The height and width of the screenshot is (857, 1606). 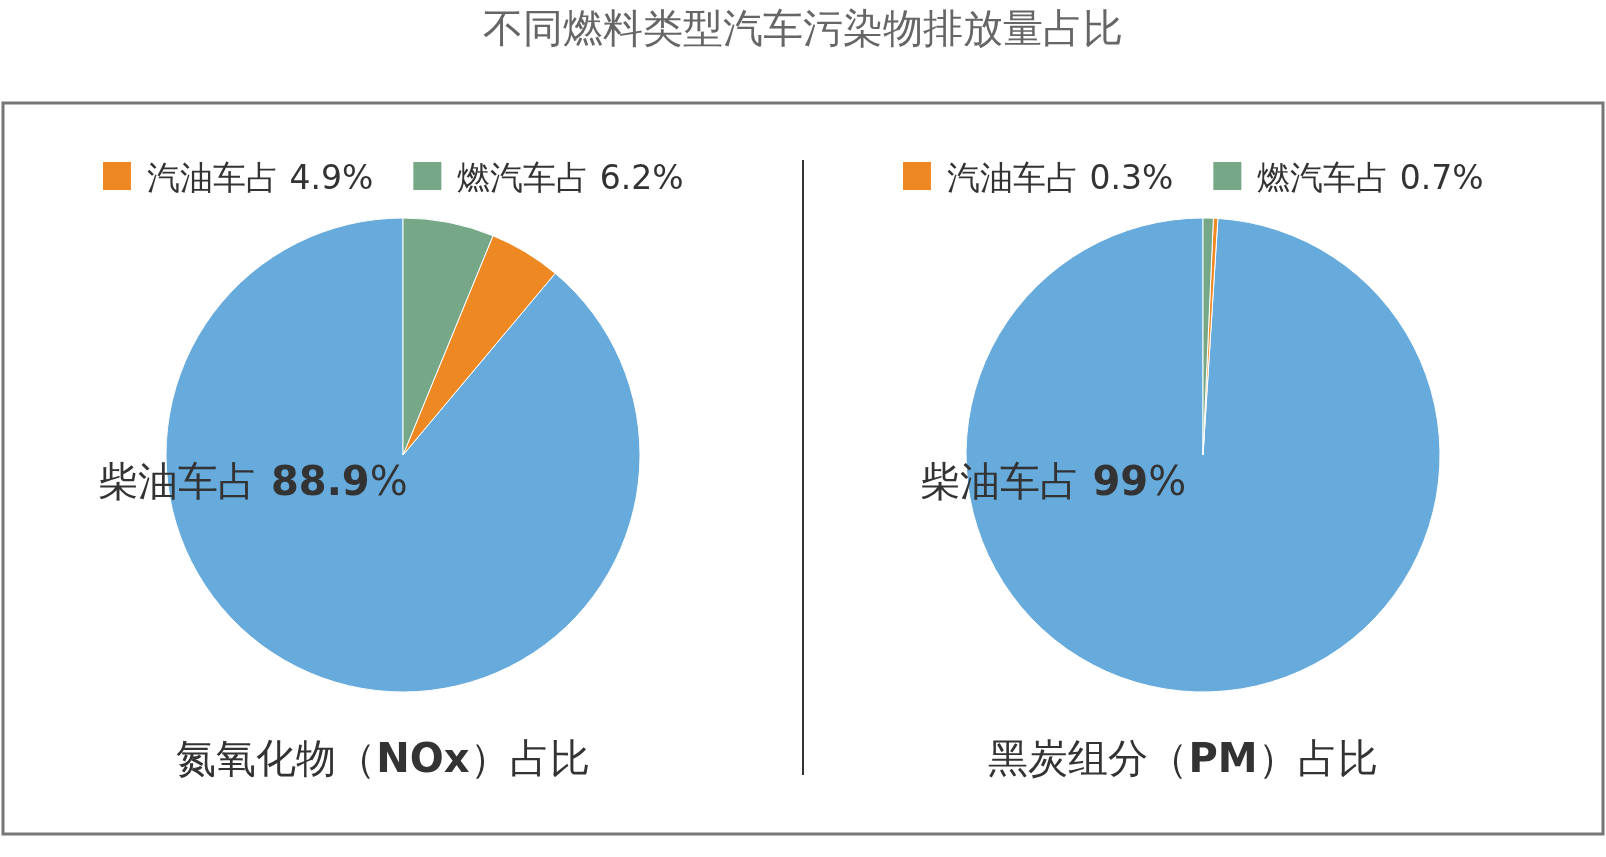 I want to click on data-label: 99%, so click(x=1139, y=481).